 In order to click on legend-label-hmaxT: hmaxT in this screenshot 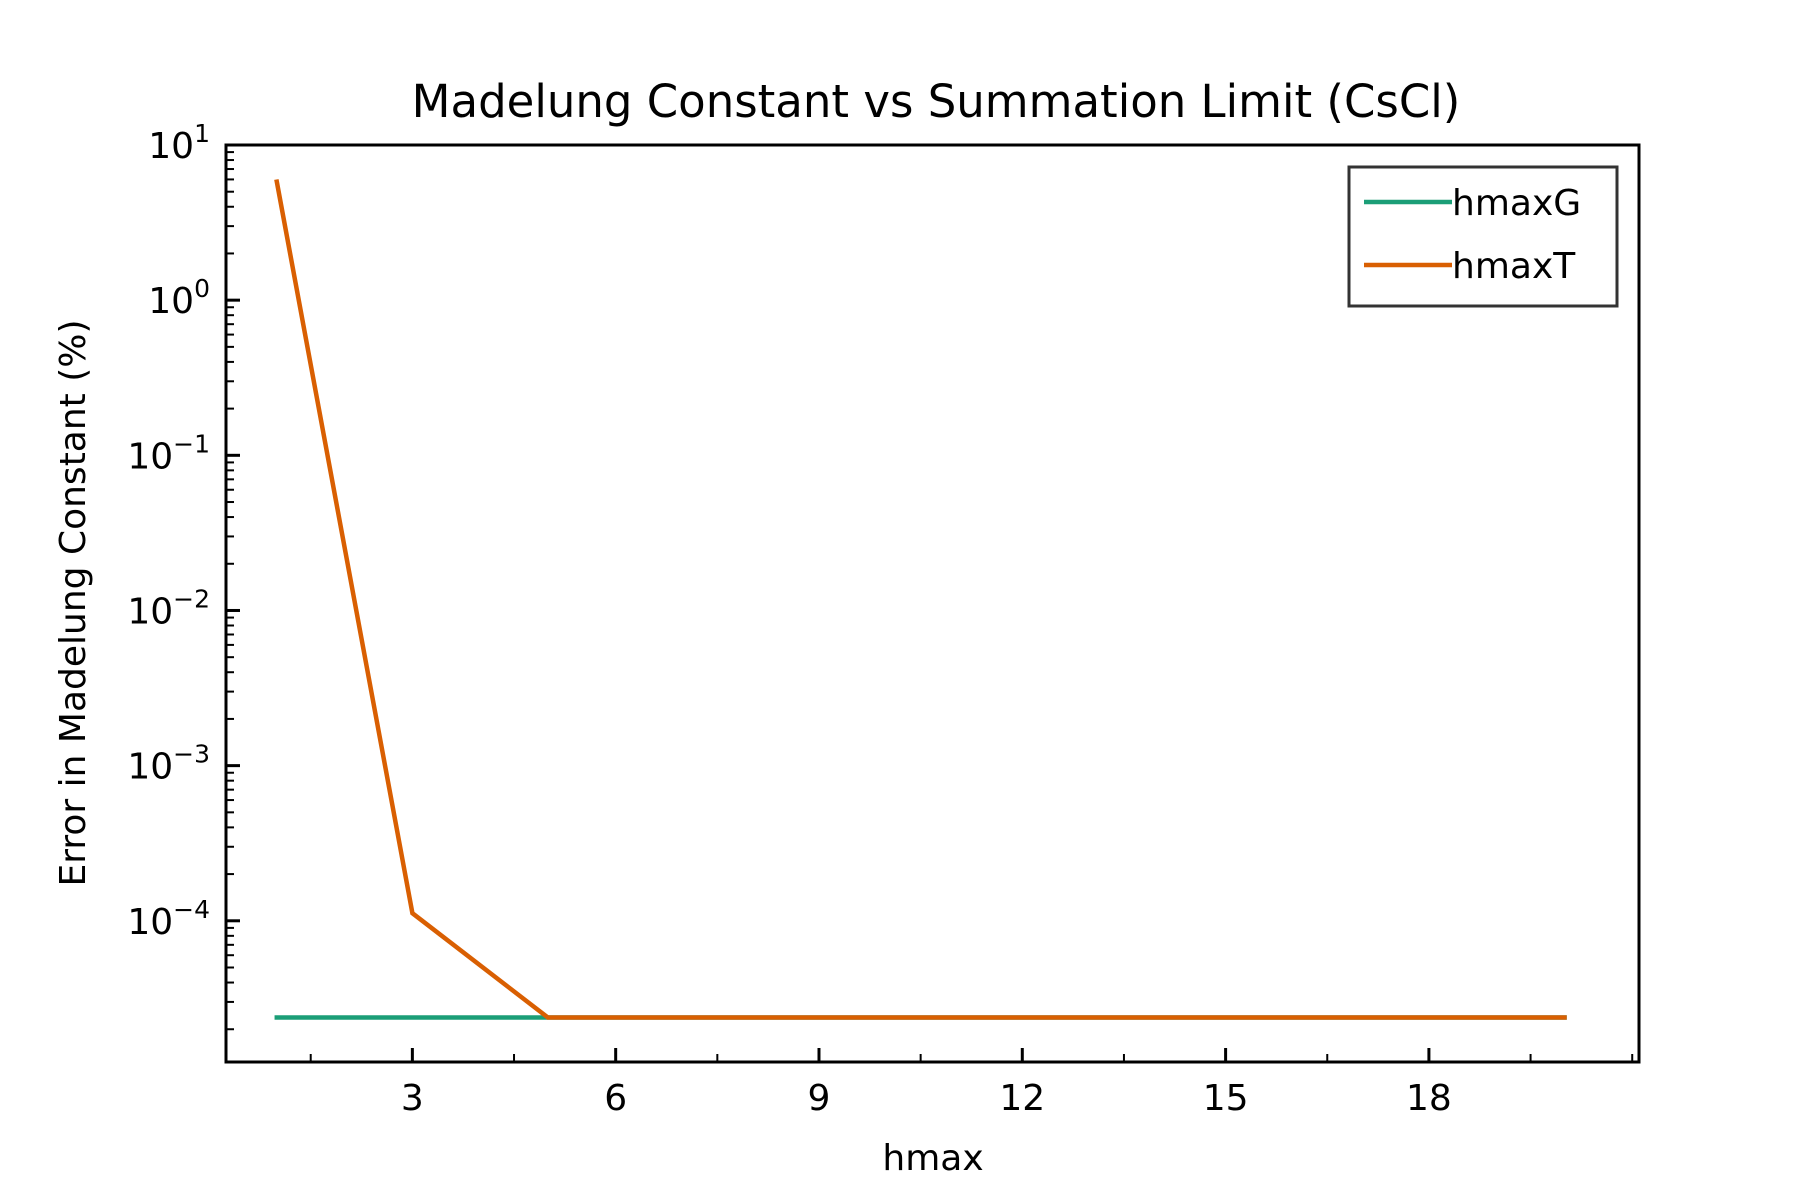, I will do `click(1514, 266)`.